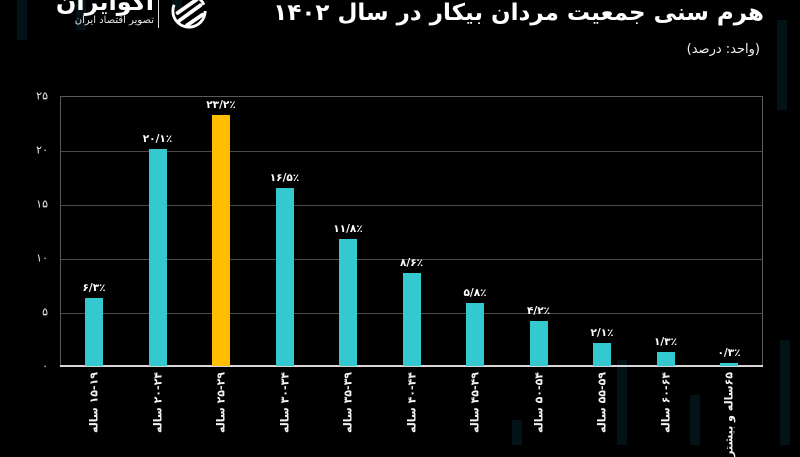  Describe the element at coordinates (104, 8) in the screenshot. I see `logo-name: اکوایران` at that location.